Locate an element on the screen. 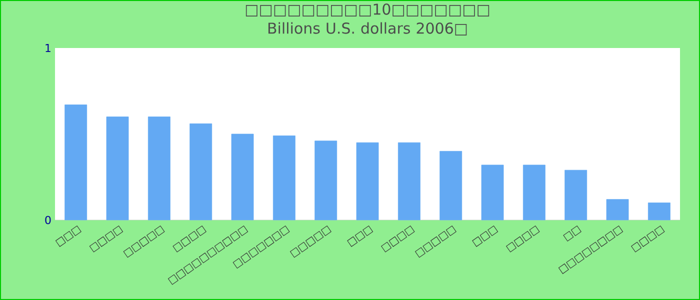 This screenshot has width=700, height=300. y-tick-label: 0 is located at coordinates (48, 220).